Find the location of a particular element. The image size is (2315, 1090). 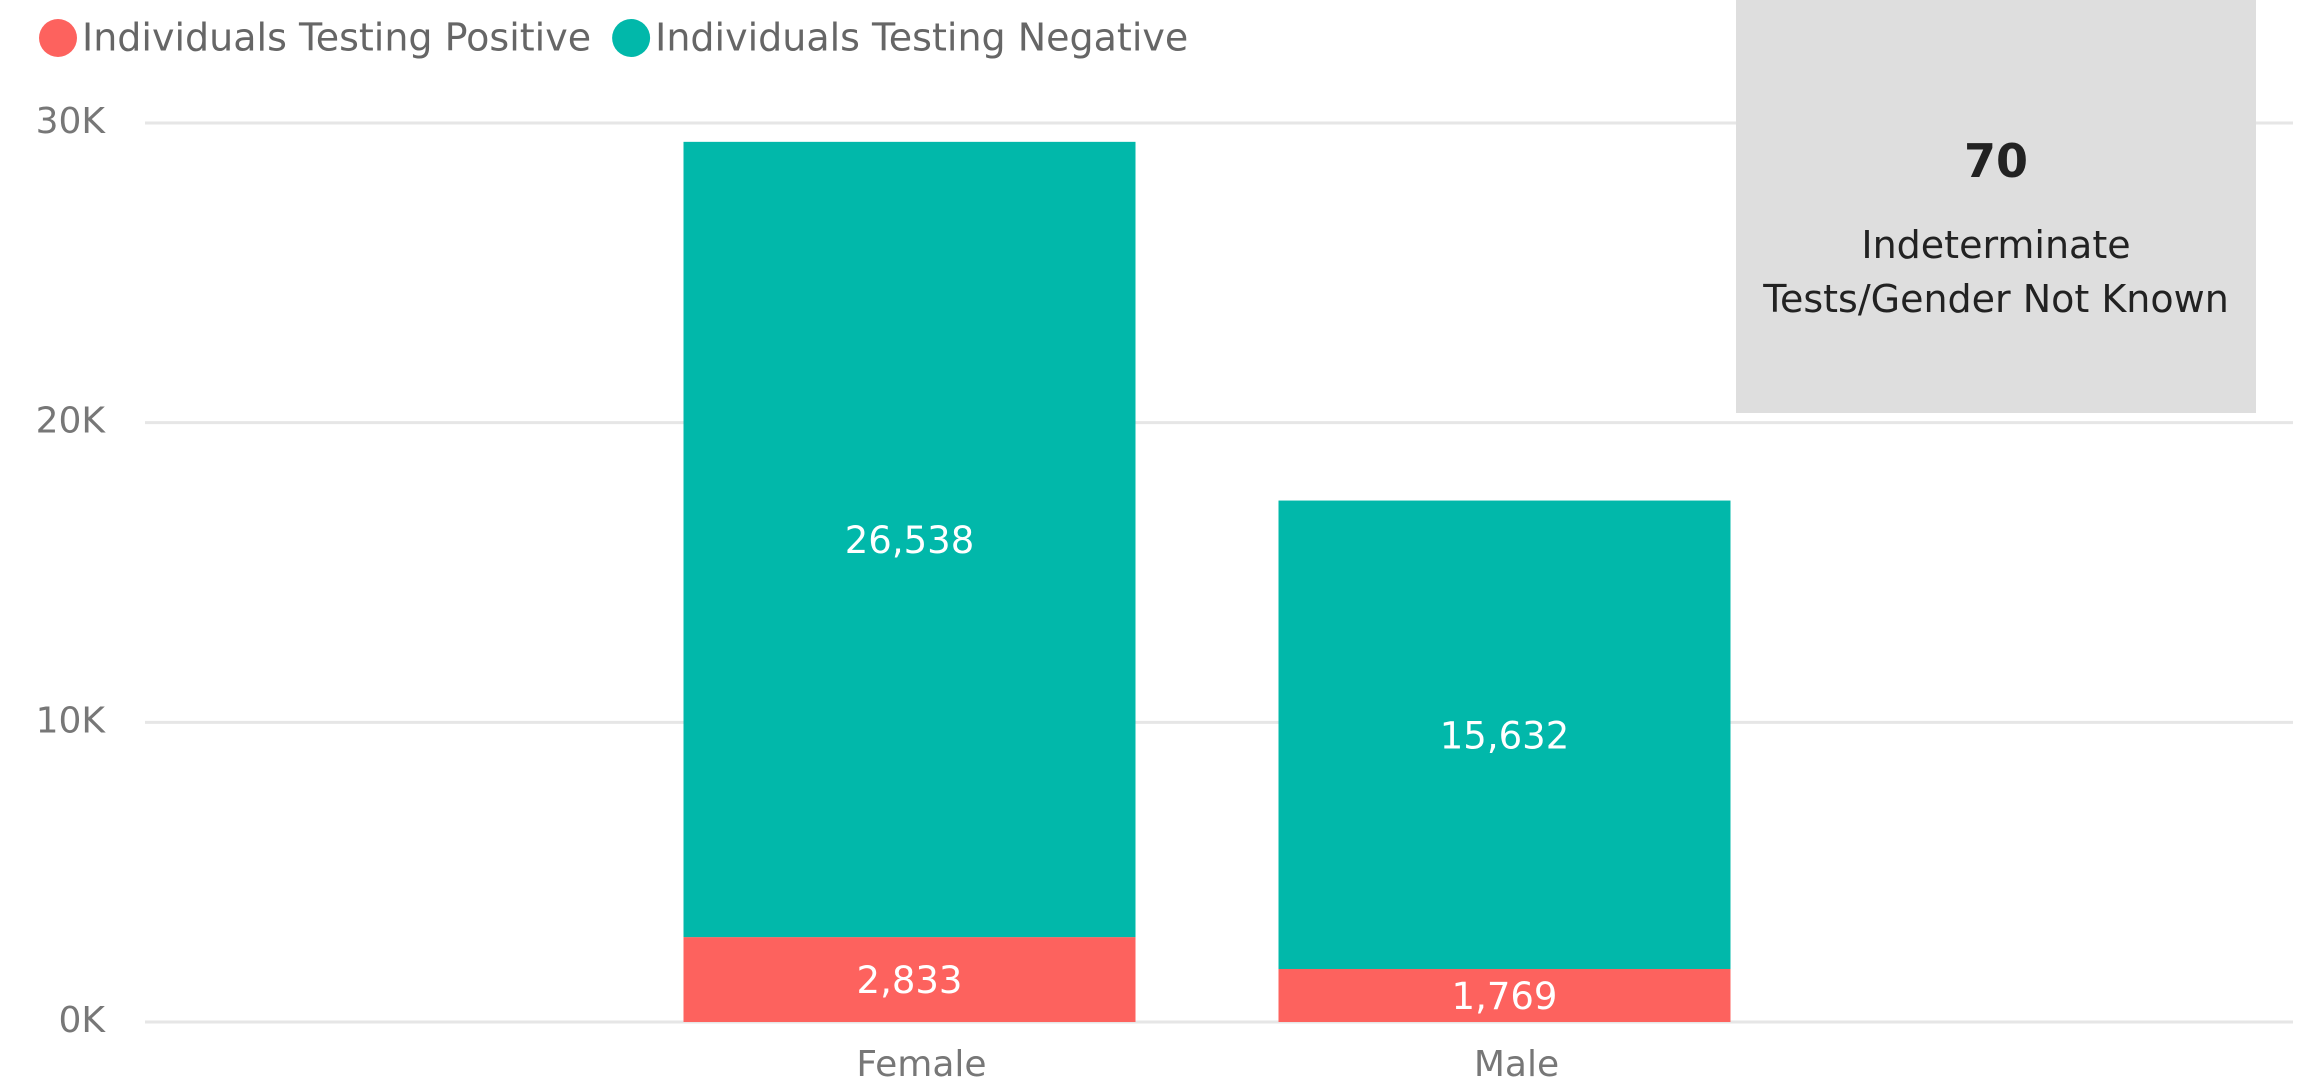

data-label: 1,769 is located at coordinates (1505, 996).